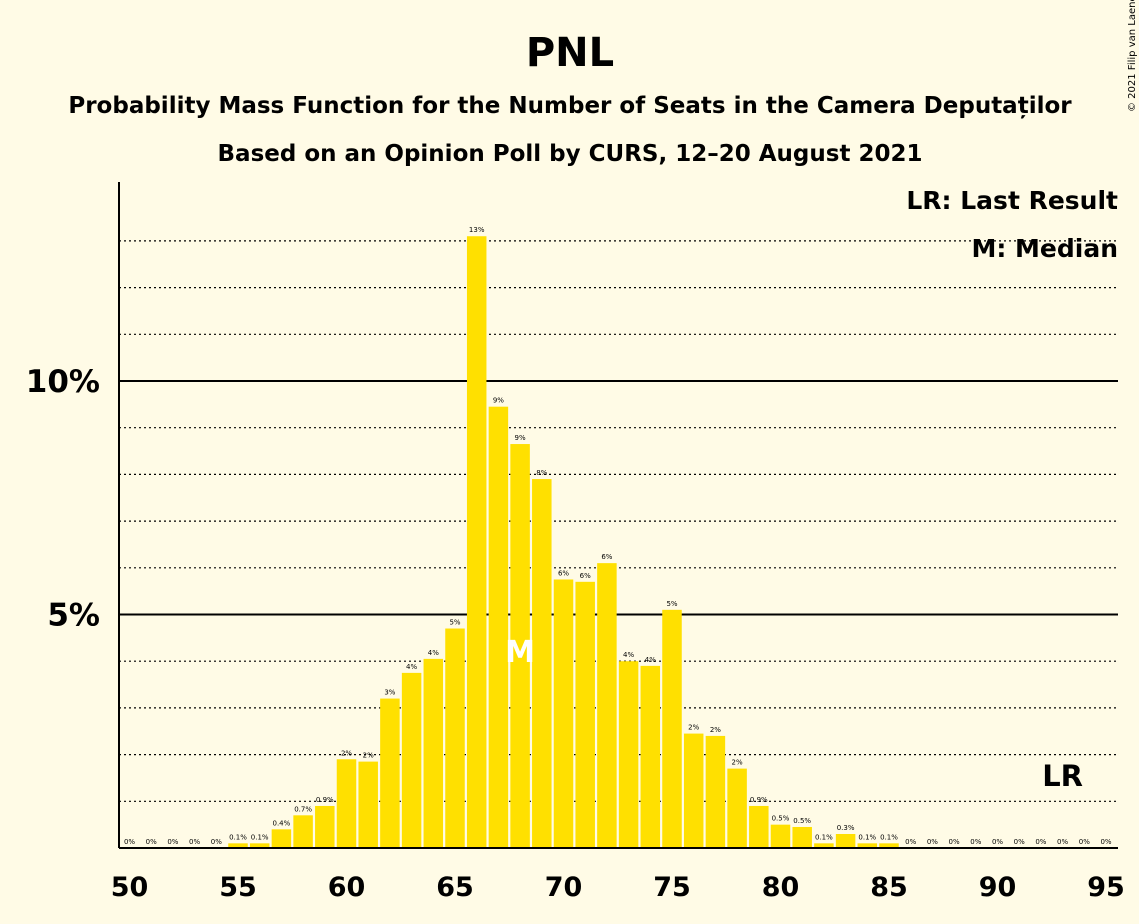 This screenshot has height=924, width=1139. Describe the element at coordinates (650, 660) in the screenshot. I see `data-label-seat-74: 4%` at that location.